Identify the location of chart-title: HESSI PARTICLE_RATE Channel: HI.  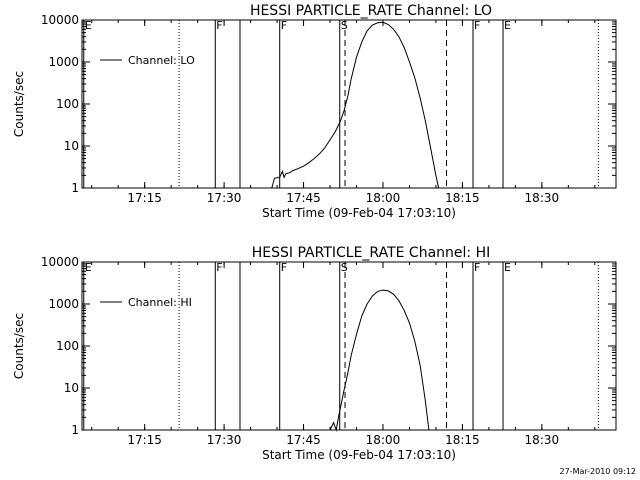
(371, 253).